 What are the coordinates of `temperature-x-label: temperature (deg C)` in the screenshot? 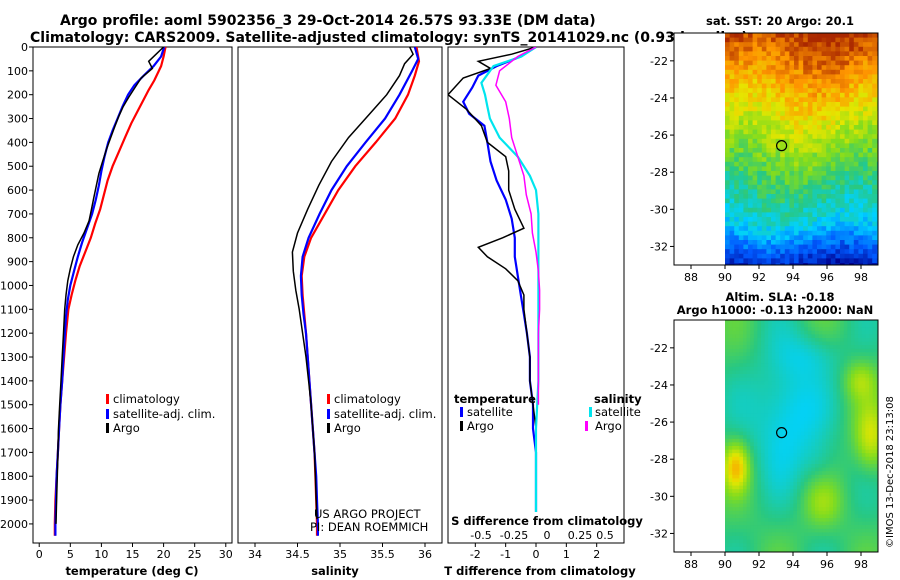 It's located at (131, 571).